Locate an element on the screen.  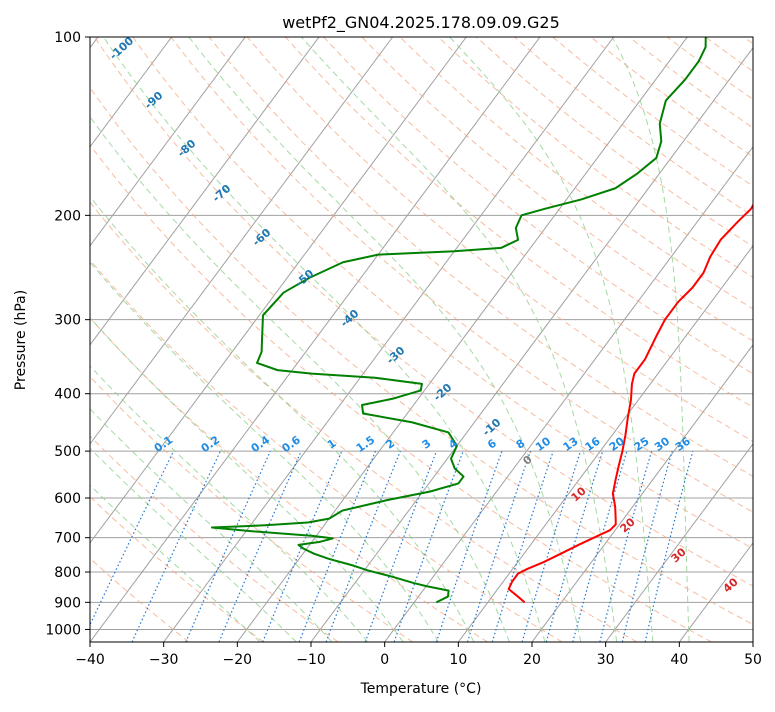
y-tick-label: 700 is located at coordinates (67, 539).